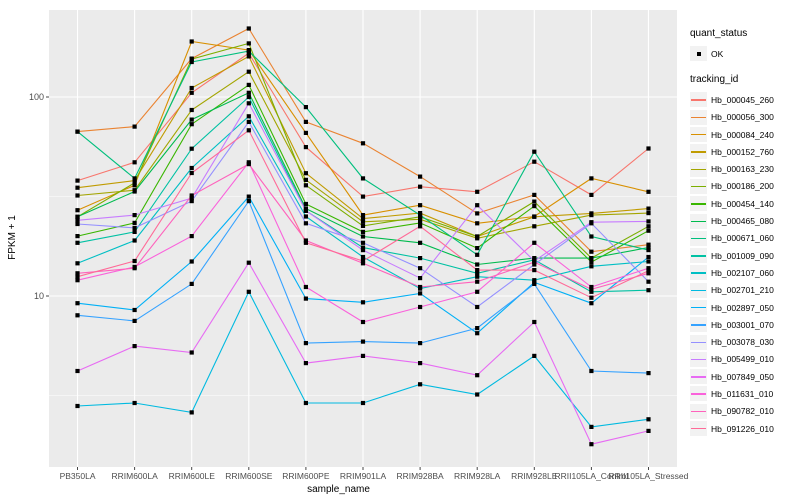 Image resolution: width=800 pixels, height=500 pixels. Describe the element at coordinates (742, 393) in the screenshot. I see `legend-entry-label: Hb_011631_010` at that location.